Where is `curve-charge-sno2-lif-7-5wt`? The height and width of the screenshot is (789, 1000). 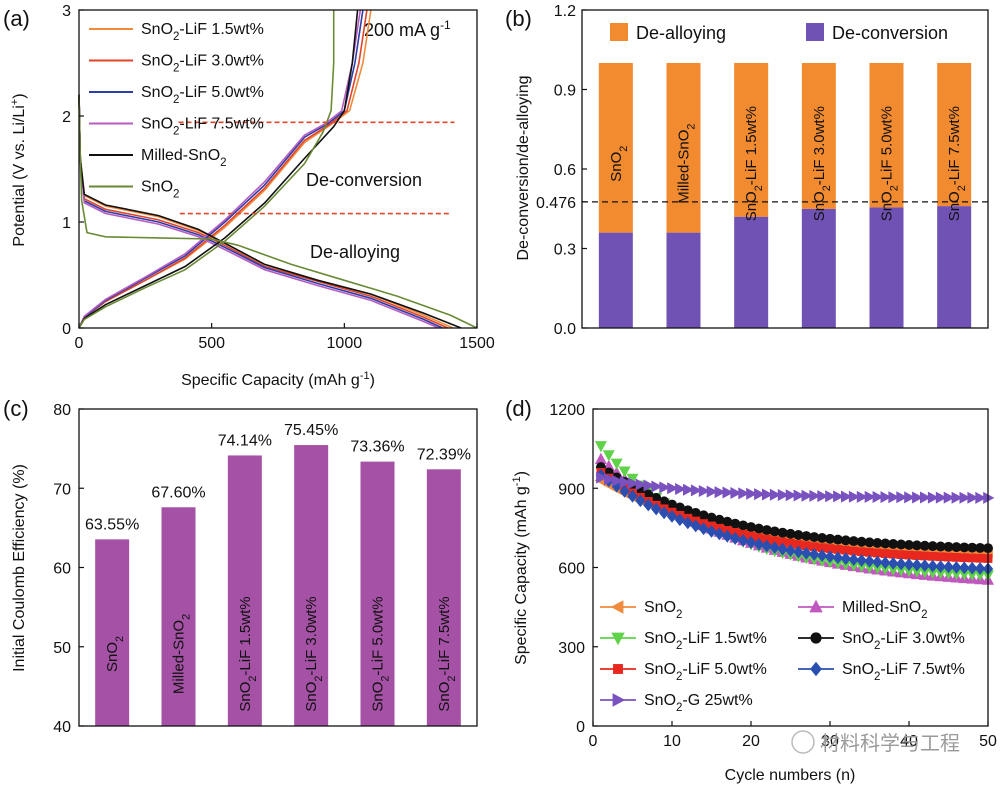
curve-charge-sno2-lif-7-5wt is located at coordinates (220, 169).